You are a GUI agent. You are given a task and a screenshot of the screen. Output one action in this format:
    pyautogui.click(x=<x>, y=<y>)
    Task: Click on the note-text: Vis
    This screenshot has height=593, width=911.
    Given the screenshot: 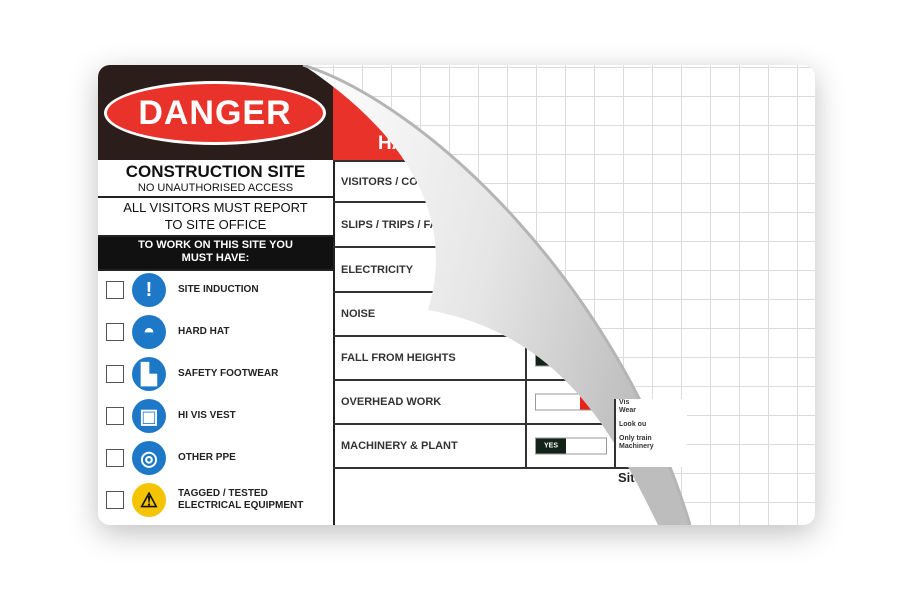 What is the action you would take?
    pyautogui.click(x=624, y=402)
    